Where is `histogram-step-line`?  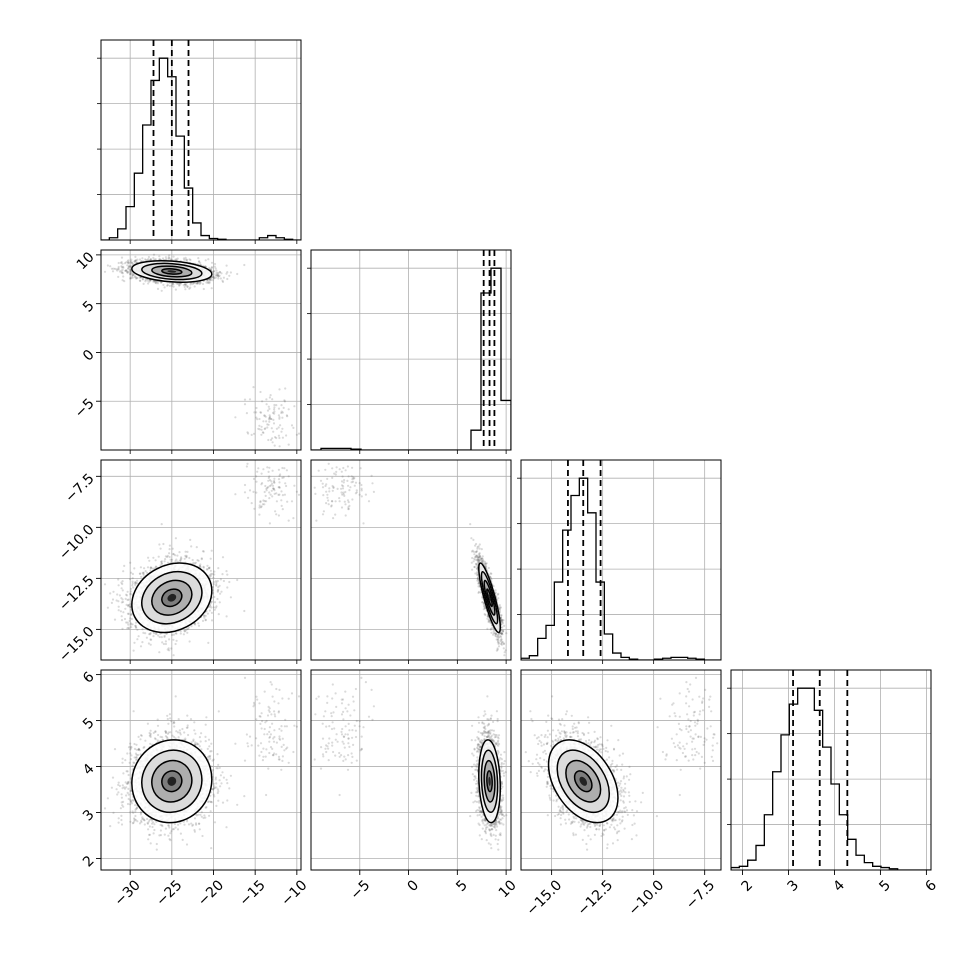
histogram-step-line is located at coordinates (411, 358).